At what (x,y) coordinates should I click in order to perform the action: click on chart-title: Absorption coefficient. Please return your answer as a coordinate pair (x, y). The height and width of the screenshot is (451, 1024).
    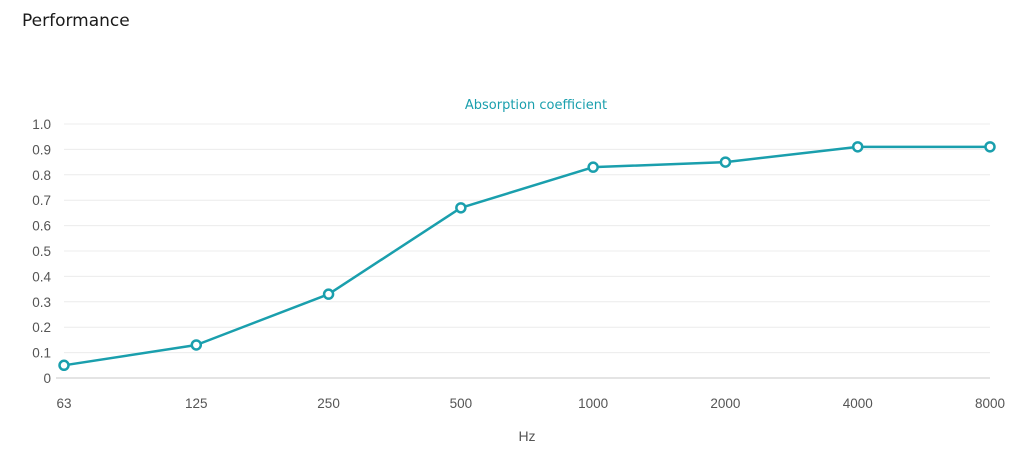
    Looking at the image, I should click on (536, 105).